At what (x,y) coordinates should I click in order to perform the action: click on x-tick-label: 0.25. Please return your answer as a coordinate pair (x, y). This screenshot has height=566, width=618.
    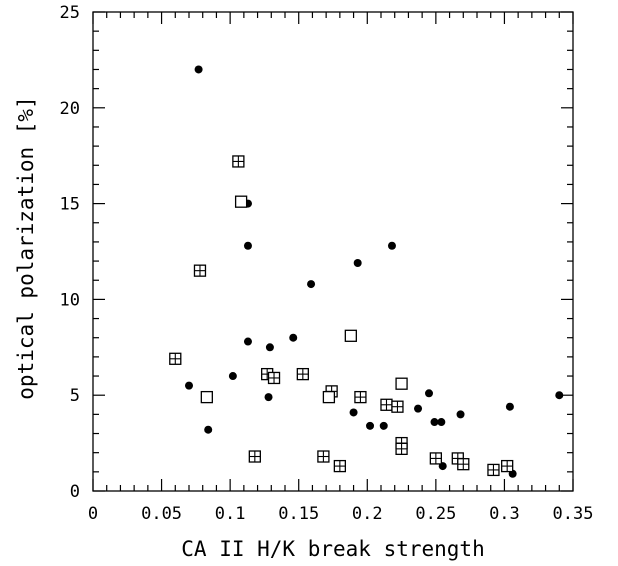
    Looking at the image, I should click on (435, 514).